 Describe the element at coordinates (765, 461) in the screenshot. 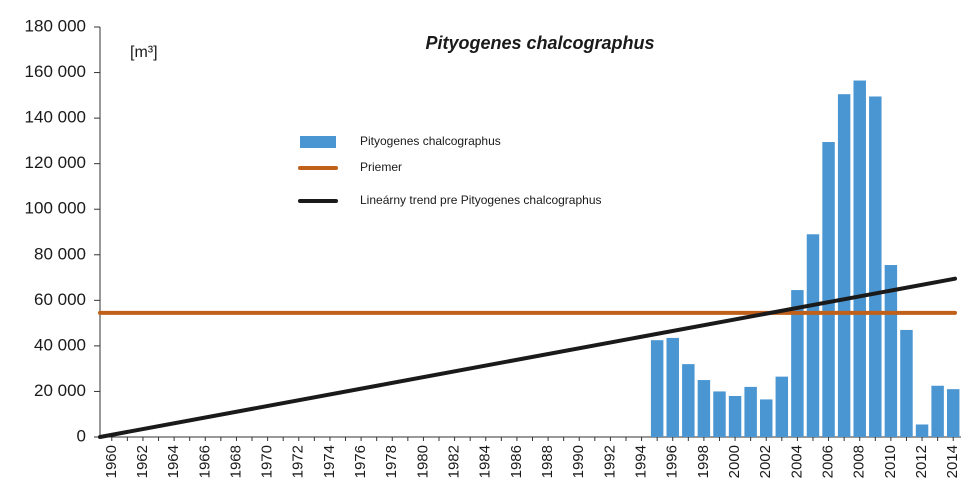

I see `x-tick-label: 2002` at that location.